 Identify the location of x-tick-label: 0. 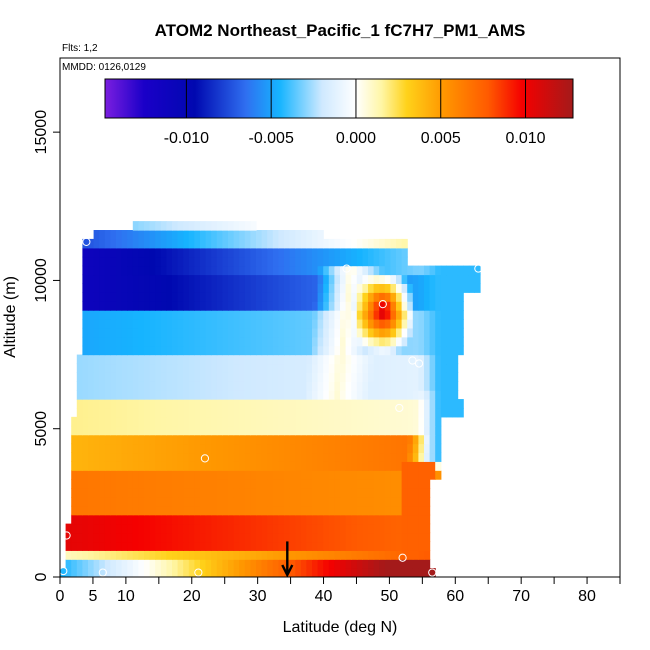
(60, 596).